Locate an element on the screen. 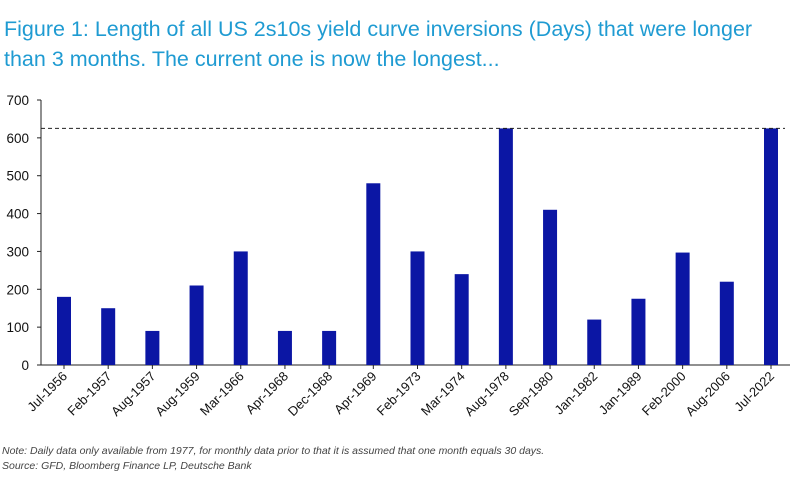  x-tick-label: Aug-1959 is located at coordinates (177, 394).